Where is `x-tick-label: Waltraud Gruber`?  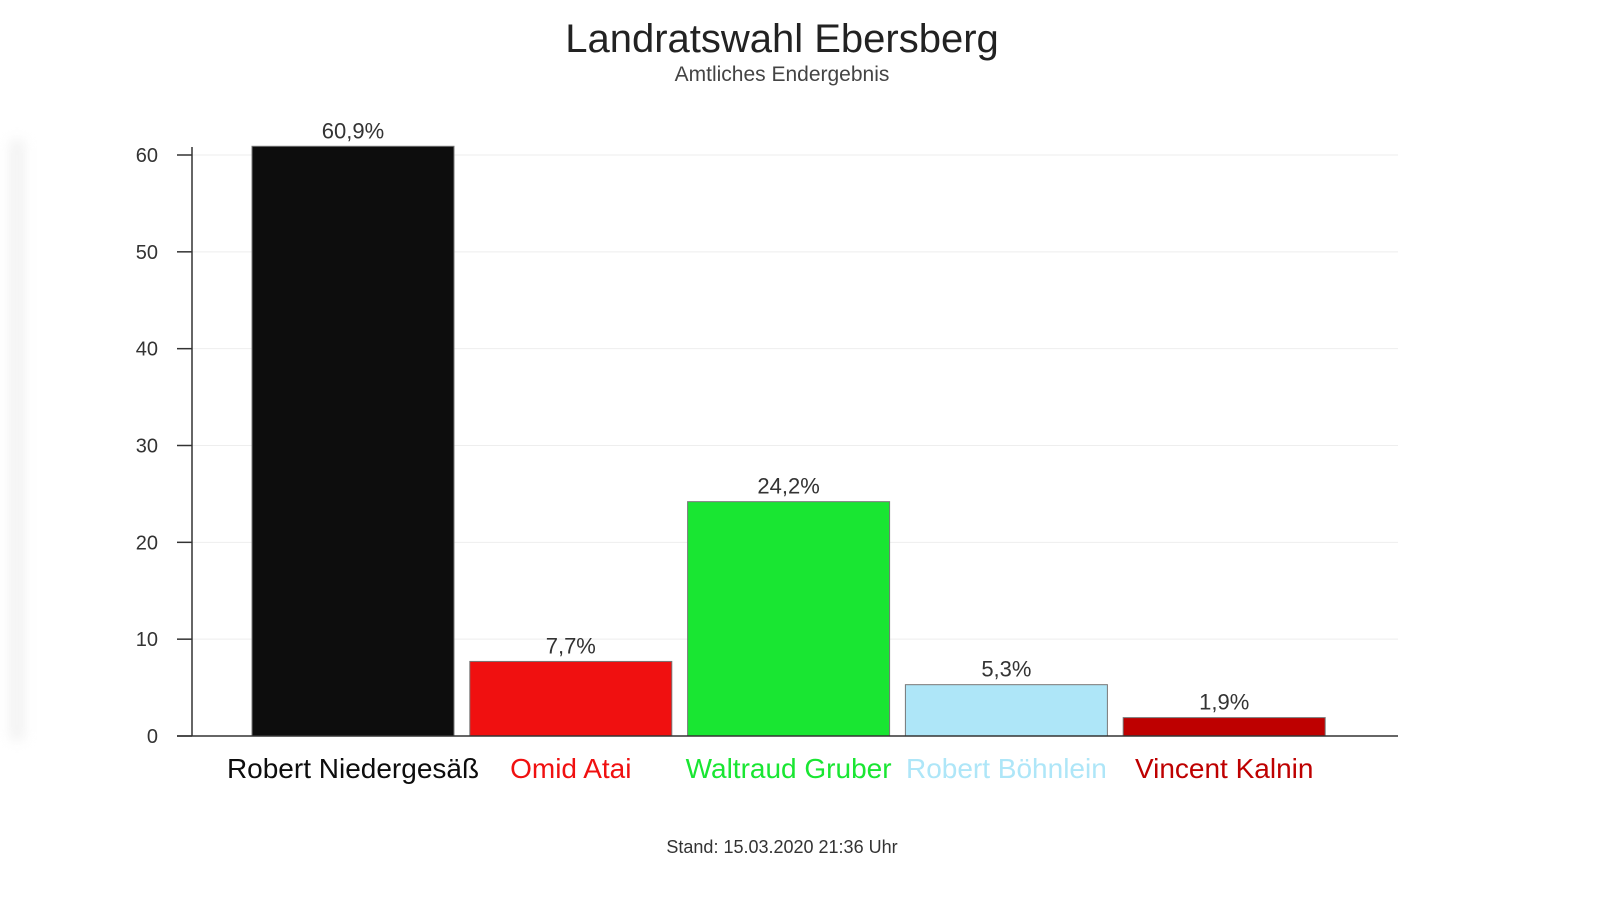 x-tick-label: Waltraud Gruber is located at coordinates (789, 768).